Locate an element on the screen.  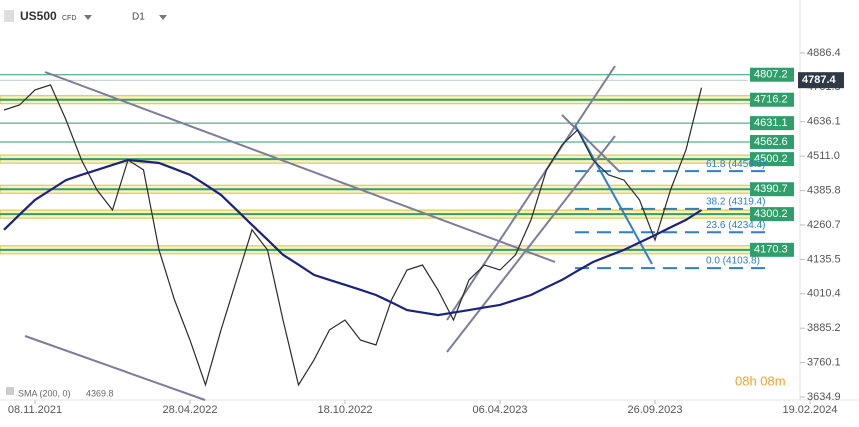
y-tick-label: 4886.4 is located at coordinates (824, 53).